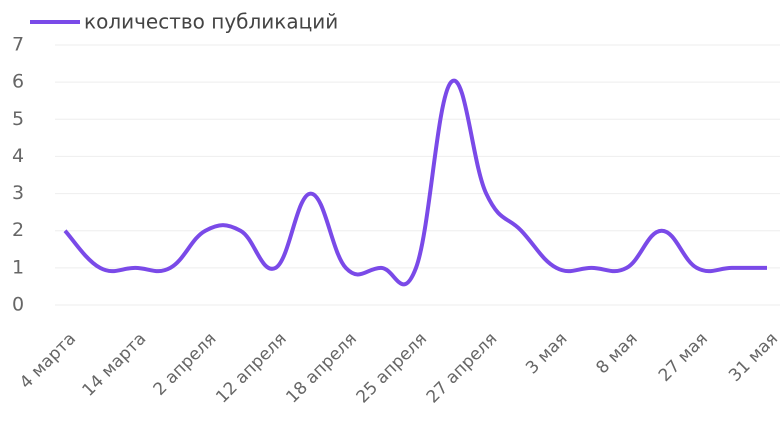 This screenshot has width=780, height=430. Describe the element at coordinates (683, 357) in the screenshot. I see `x-tick-label: 27 мая` at that location.